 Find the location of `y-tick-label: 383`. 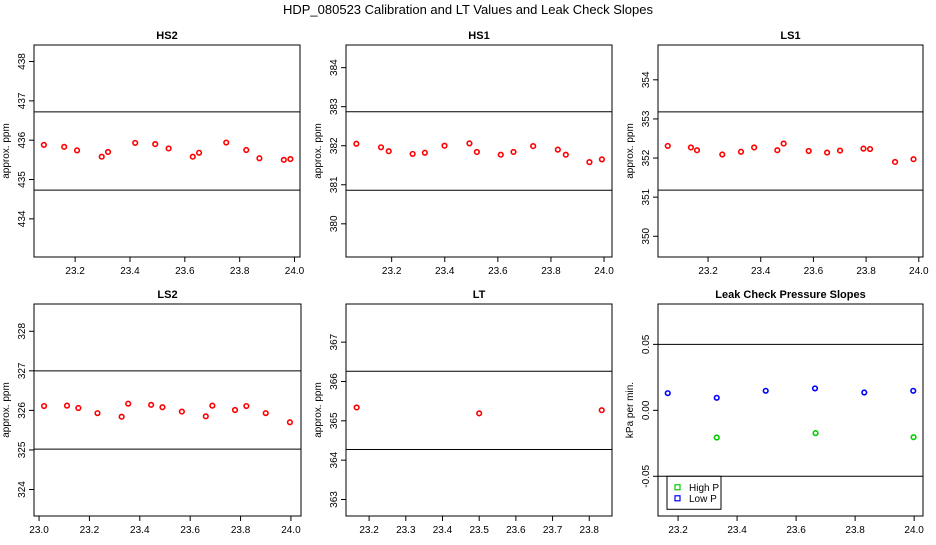

y-tick-label: 383 is located at coordinates (334, 106).